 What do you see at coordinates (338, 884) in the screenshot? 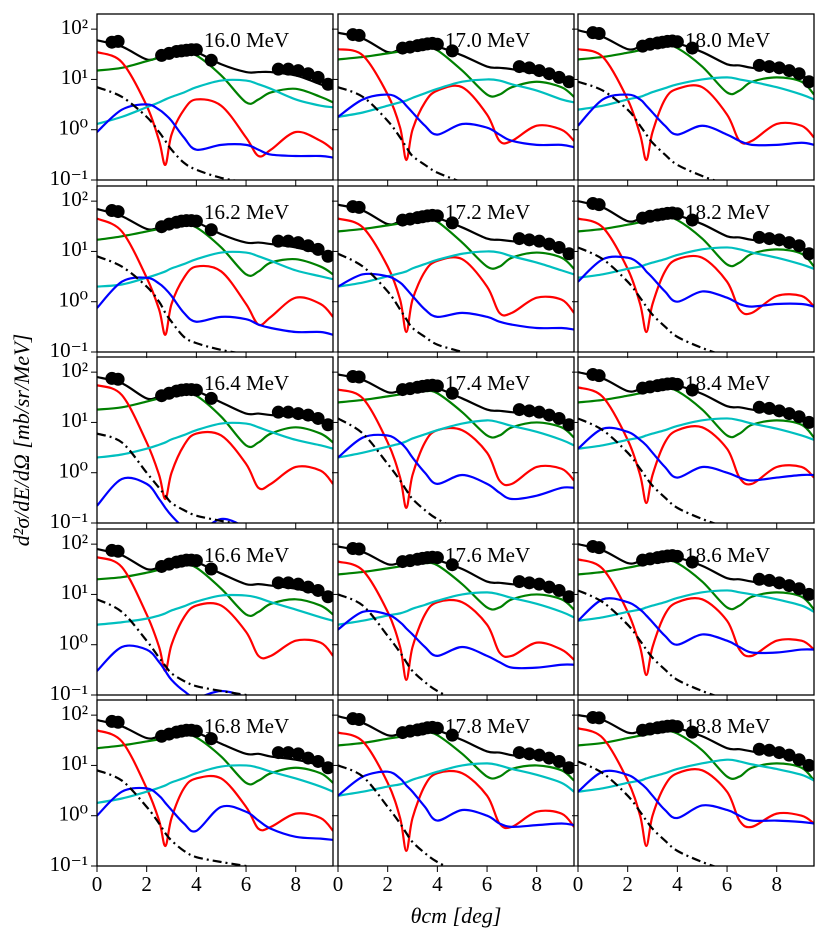
I see `x-tick-label: 0` at bounding box center [338, 884].